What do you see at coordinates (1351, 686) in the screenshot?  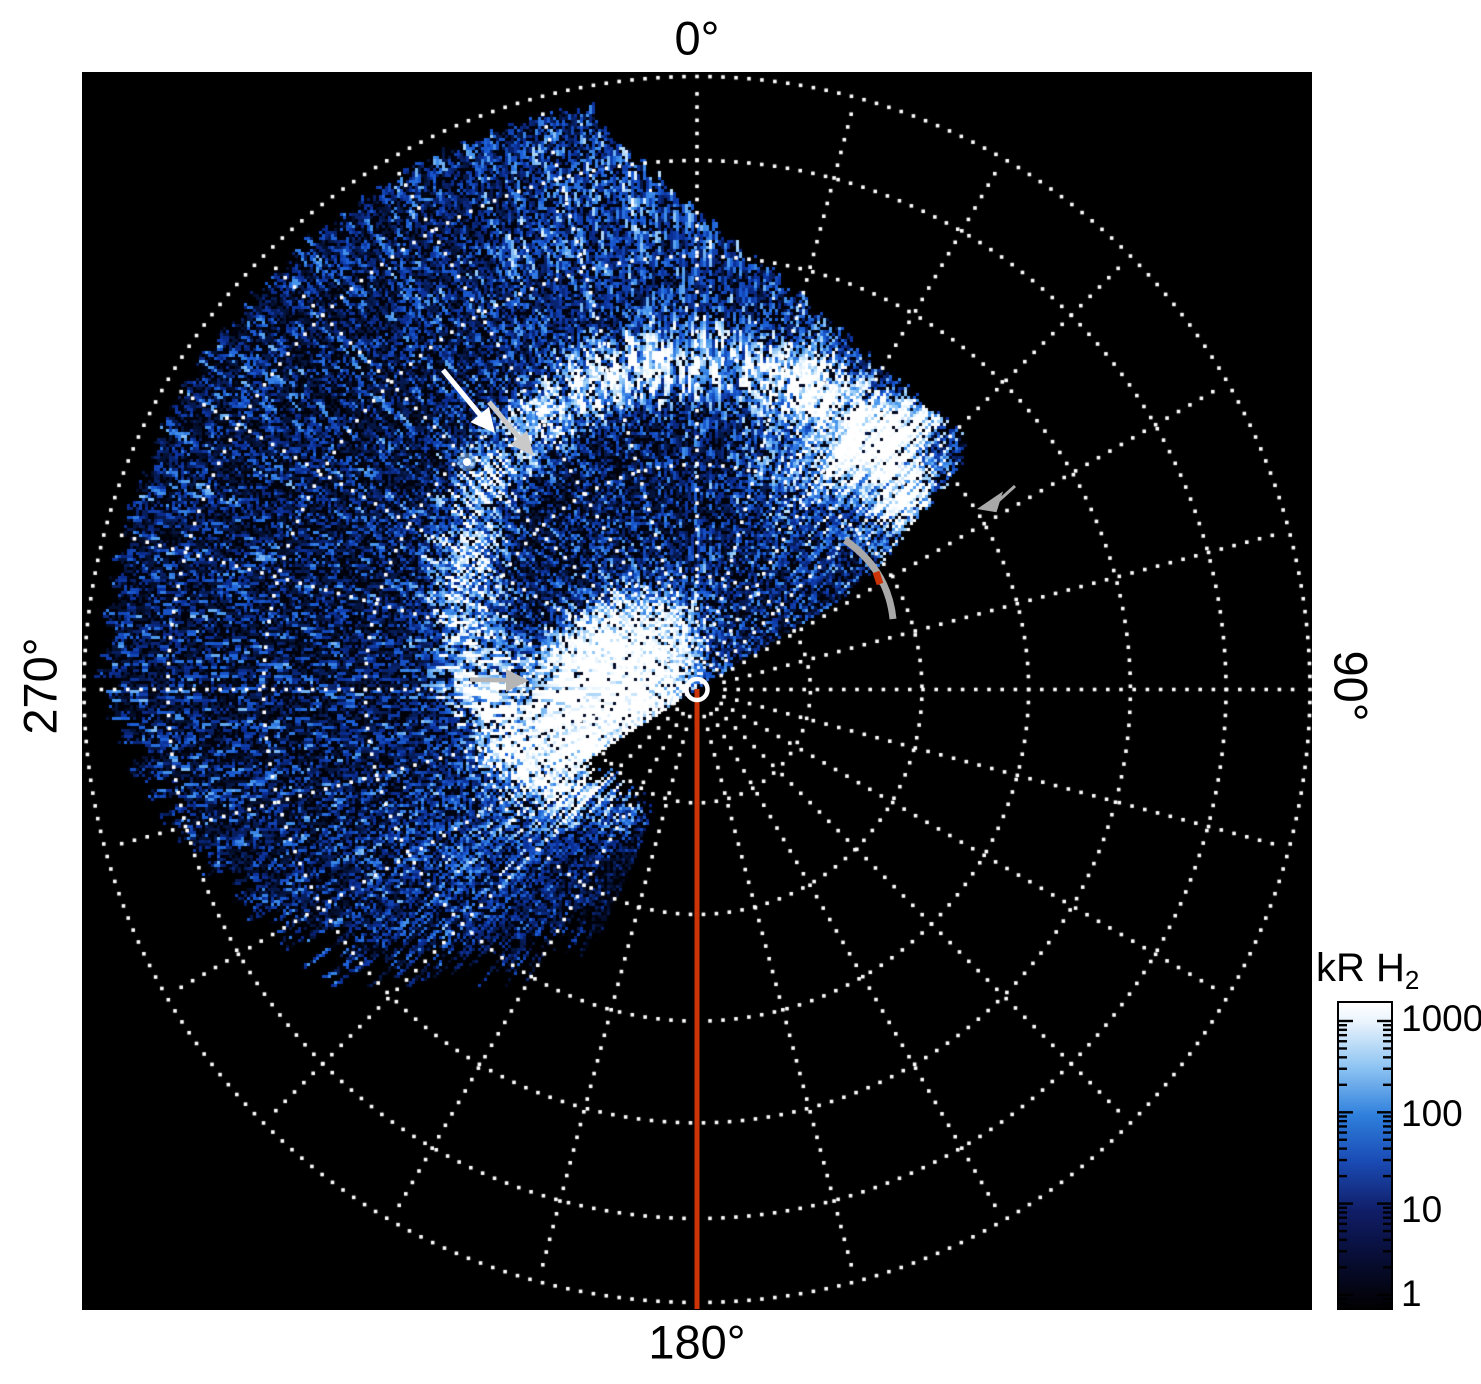 I see `angle-label-90: 90°` at bounding box center [1351, 686].